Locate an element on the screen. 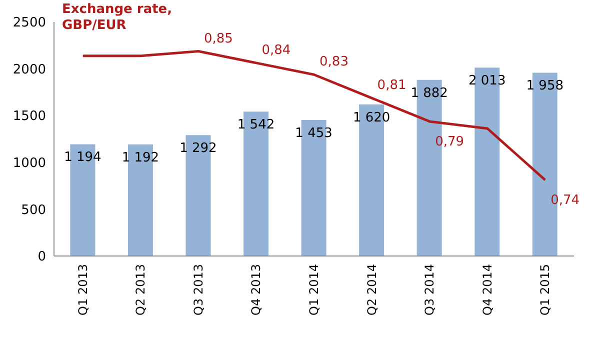 The height and width of the screenshot is (345, 600). data-label: 1 453 is located at coordinates (313, 133).